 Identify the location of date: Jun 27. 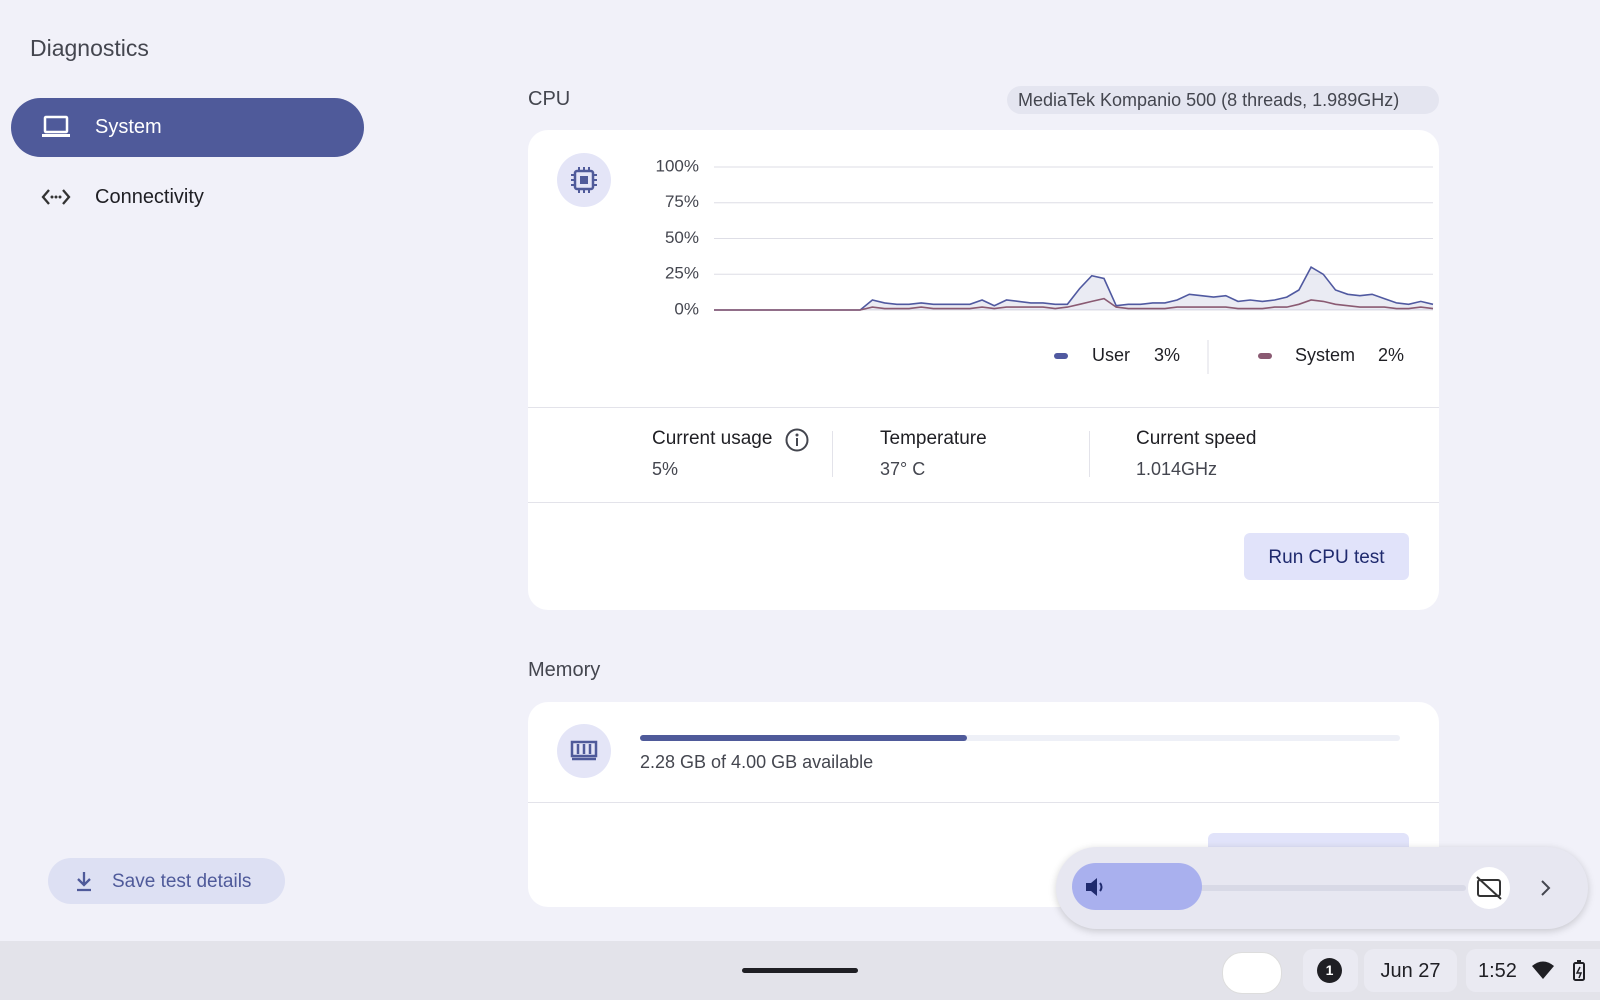
(1410, 971).